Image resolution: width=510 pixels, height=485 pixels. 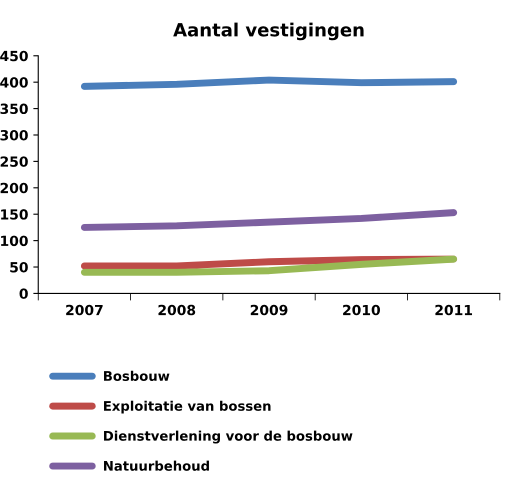 What do you see at coordinates (19, 267) in the screenshot?
I see `y-tick-label: 50` at bounding box center [19, 267].